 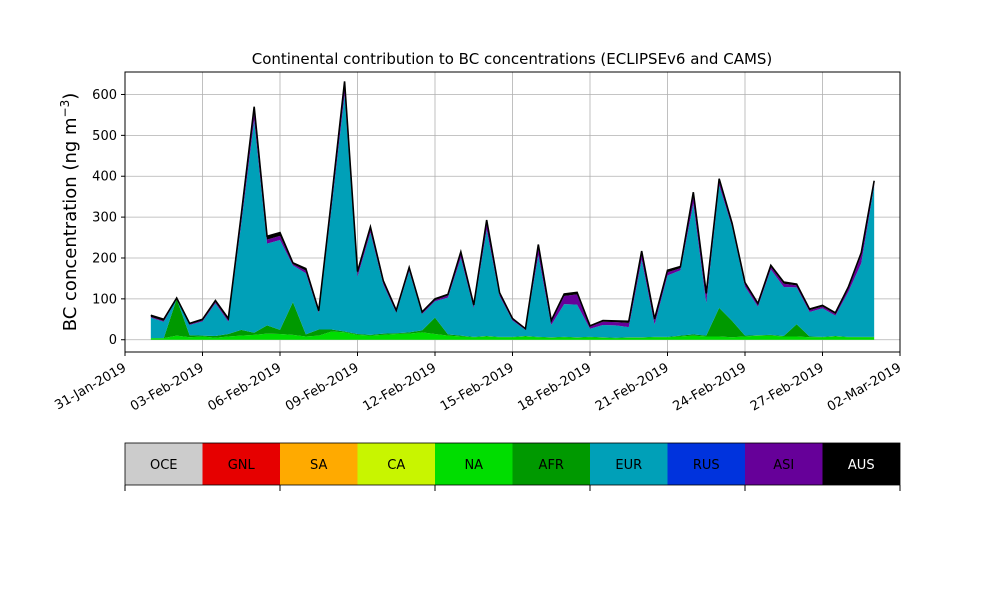 What do you see at coordinates (104, 136) in the screenshot?
I see `y-tick-label: 500` at bounding box center [104, 136].